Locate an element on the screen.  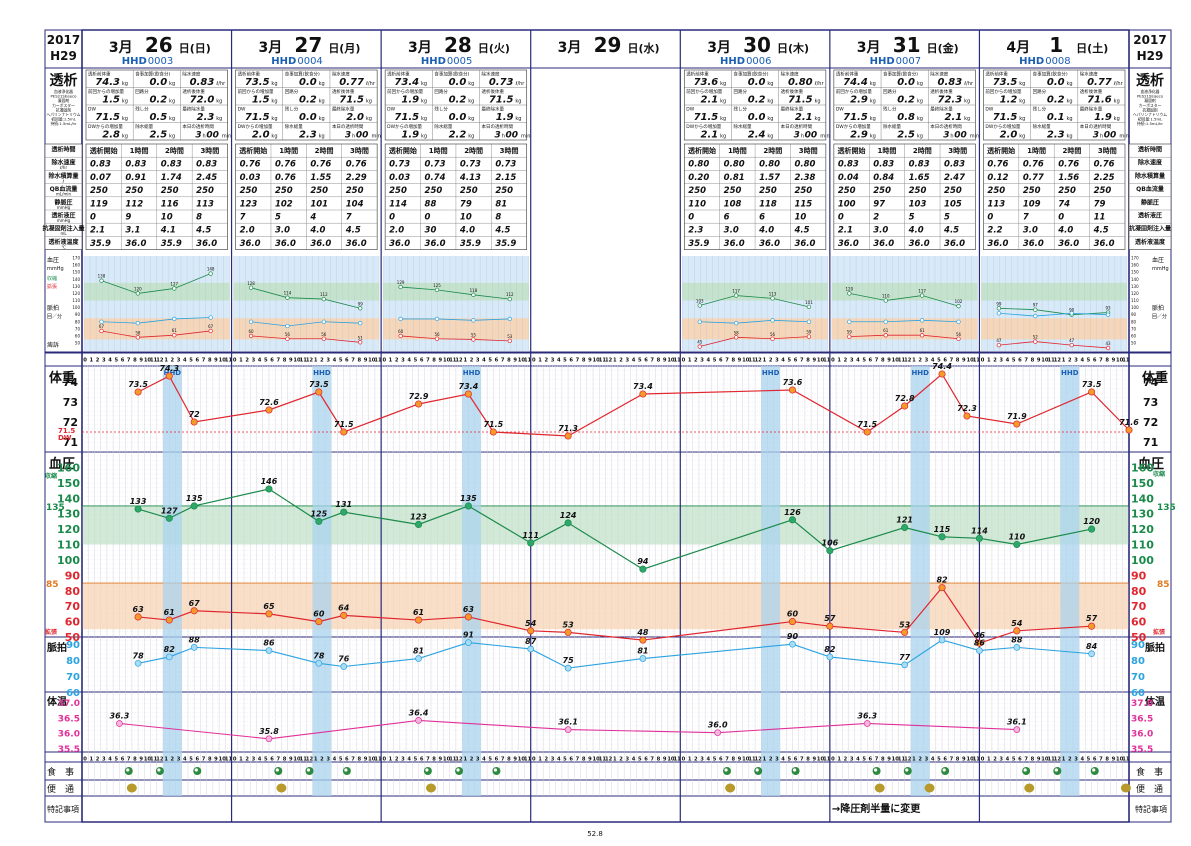
side-info-line: ヘパリンナトリウム is located at coordinates (1150, 114).